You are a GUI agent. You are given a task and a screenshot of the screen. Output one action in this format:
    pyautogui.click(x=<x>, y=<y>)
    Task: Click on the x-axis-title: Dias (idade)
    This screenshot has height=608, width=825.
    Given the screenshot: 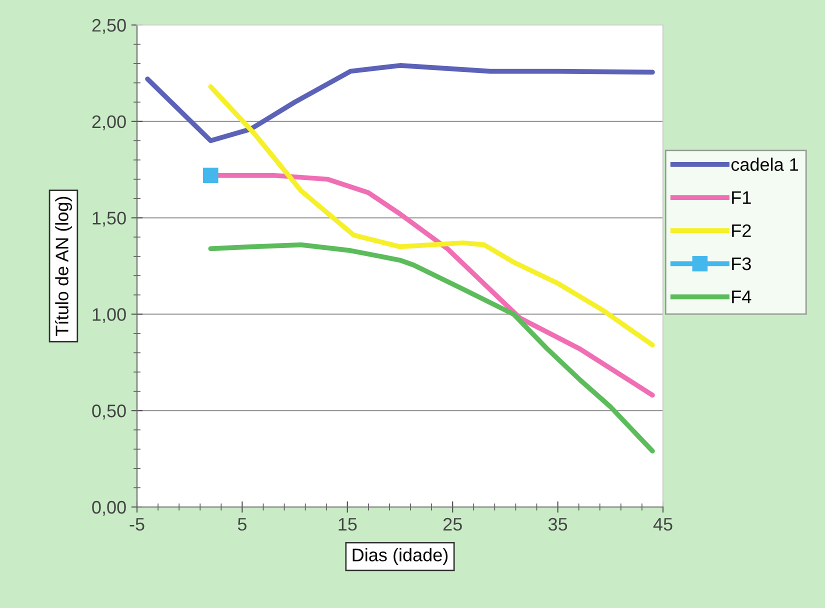 What is the action you would take?
    pyautogui.click(x=400, y=556)
    